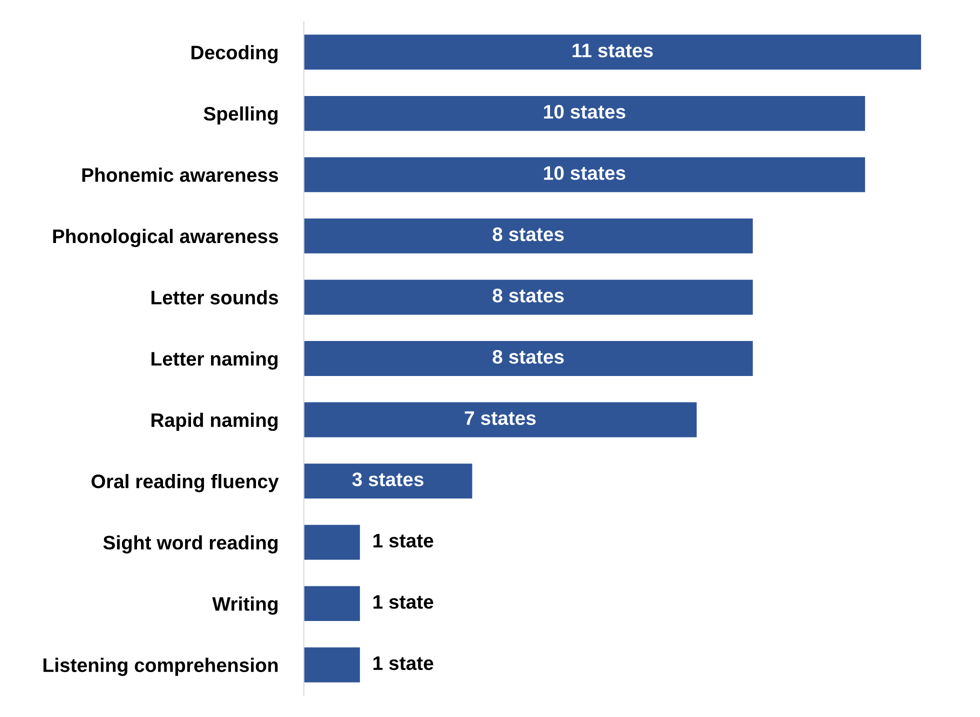 This screenshot has height=717, width=980. I want to click on y-tick-label: Sight word reading, so click(190, 544).